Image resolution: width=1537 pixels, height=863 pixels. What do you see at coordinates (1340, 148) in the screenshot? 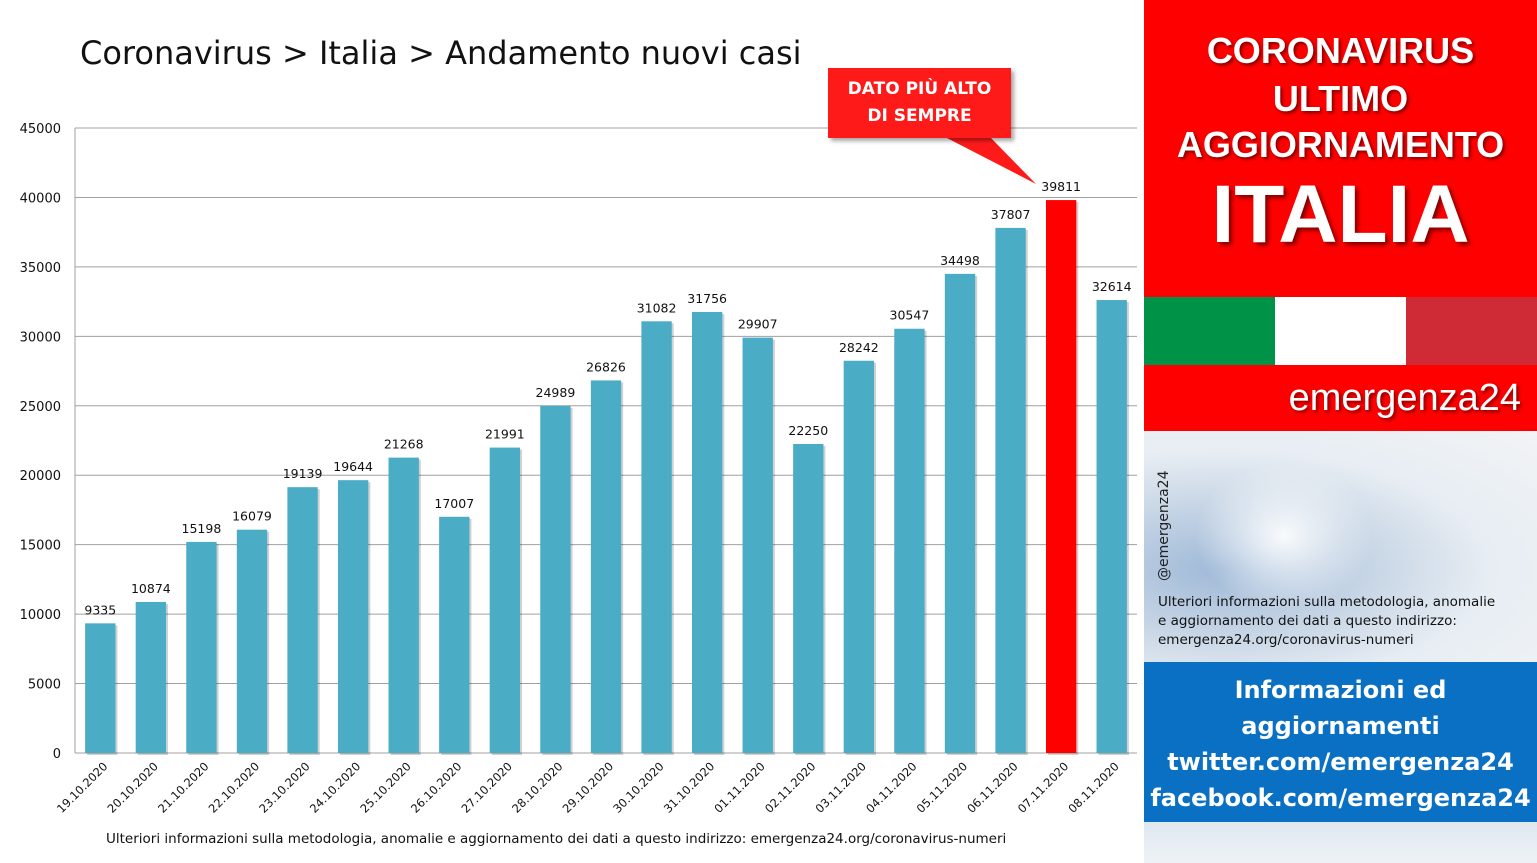
I see `header-banner: CORONAVIRUS ULTIMO AGGIORNAMENTO ITALIA` at bounding box center [1340, 148].